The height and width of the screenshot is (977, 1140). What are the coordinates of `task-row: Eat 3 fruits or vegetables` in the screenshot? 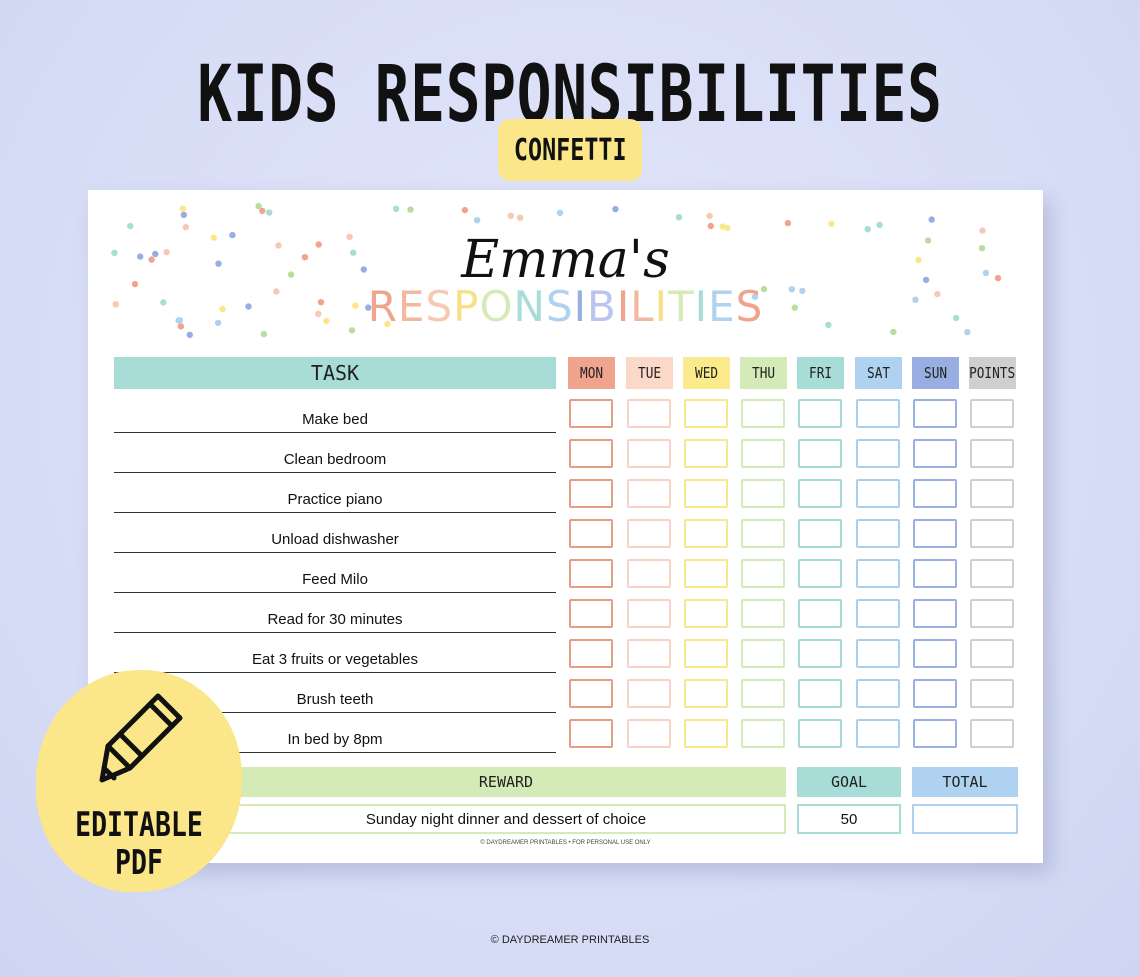 It's located at (335, 654).